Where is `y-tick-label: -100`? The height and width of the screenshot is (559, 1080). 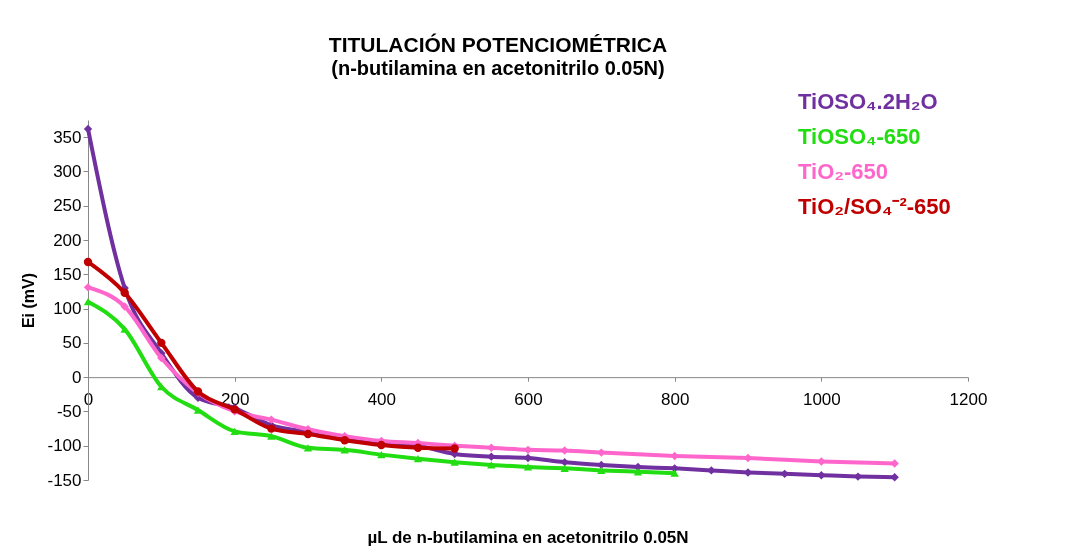 y-tick-label: -100 is located at coordinates (64, 446).